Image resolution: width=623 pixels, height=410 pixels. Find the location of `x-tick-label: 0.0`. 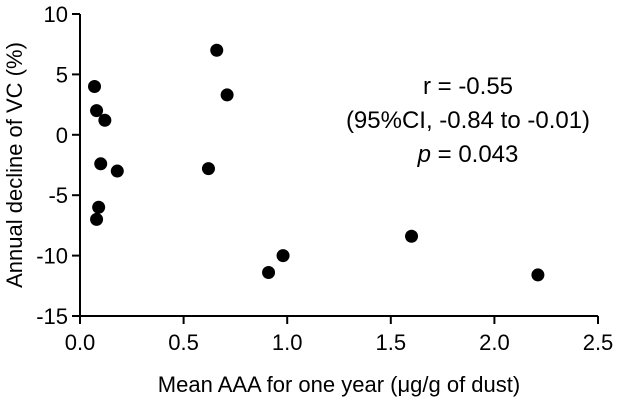

x-tick-label: 0.0 is located at coordinates (80, 342).